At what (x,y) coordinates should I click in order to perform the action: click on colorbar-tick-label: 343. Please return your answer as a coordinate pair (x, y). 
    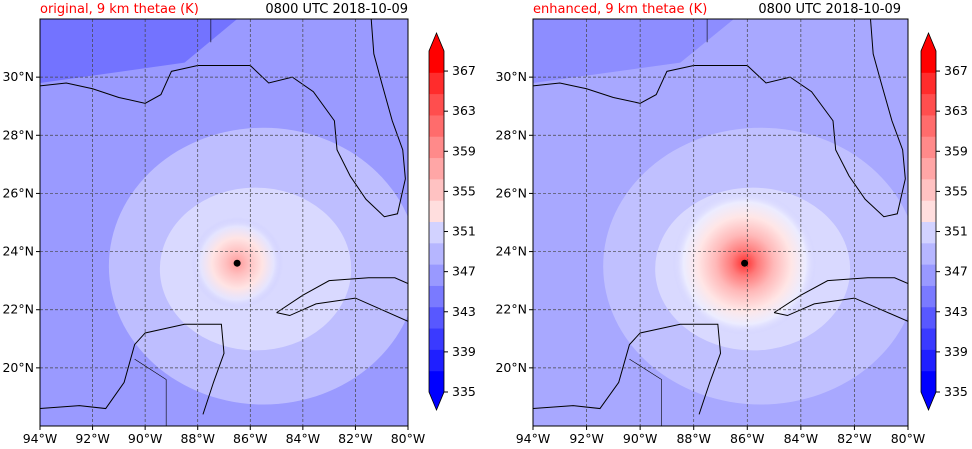
    Looking at the image, I should click on (956, 311).